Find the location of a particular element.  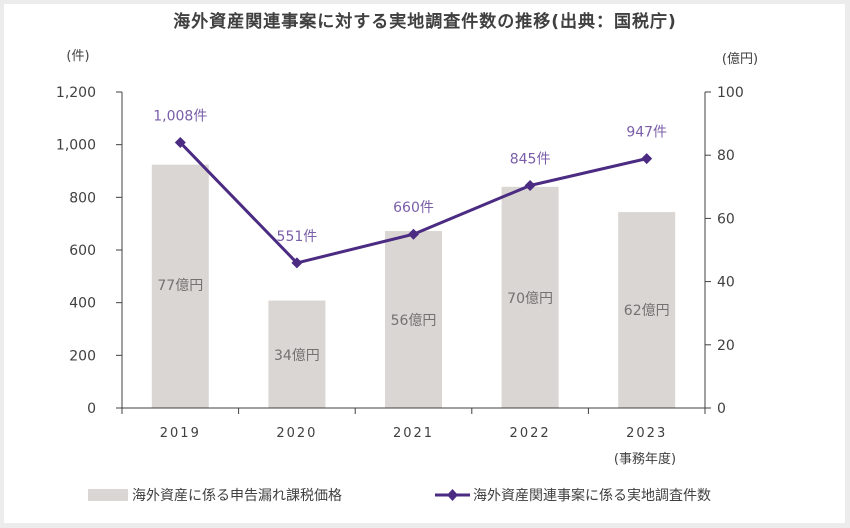

bar-value-label: 62億円 is located at coordinates (647, 311).